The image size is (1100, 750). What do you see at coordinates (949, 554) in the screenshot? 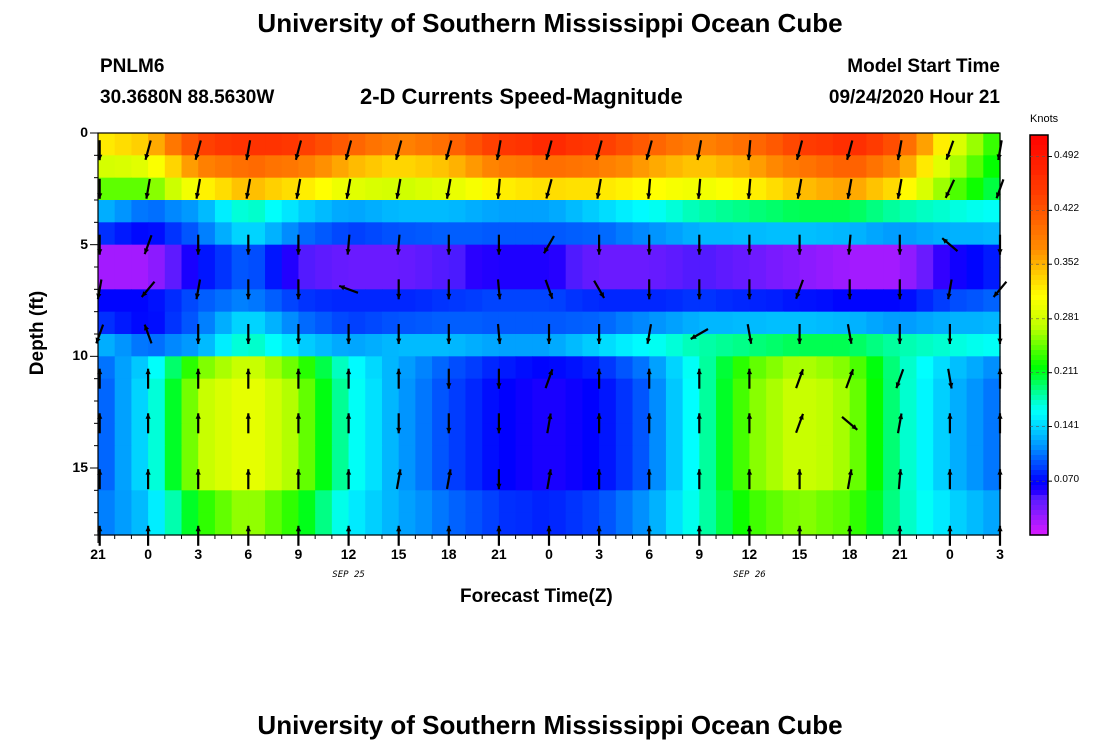
I see `x-tick-label: 0` at bounding box center [949, 554].